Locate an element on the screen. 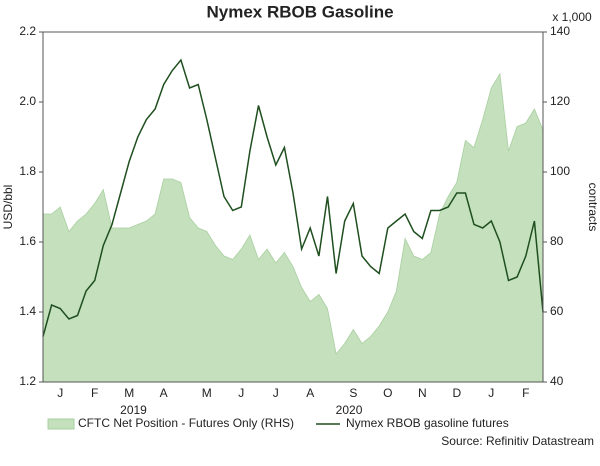 The image size is (600, 466). y-tick-label: 2.2 is located at coordinates (27, 31).